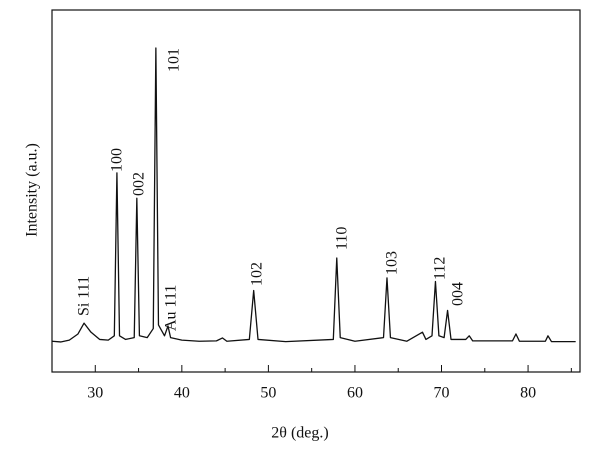 The image size is (600, 462). Describe the element at coordinates (257, 274) in the screenshot. I see `peak-label: 102` at that location.